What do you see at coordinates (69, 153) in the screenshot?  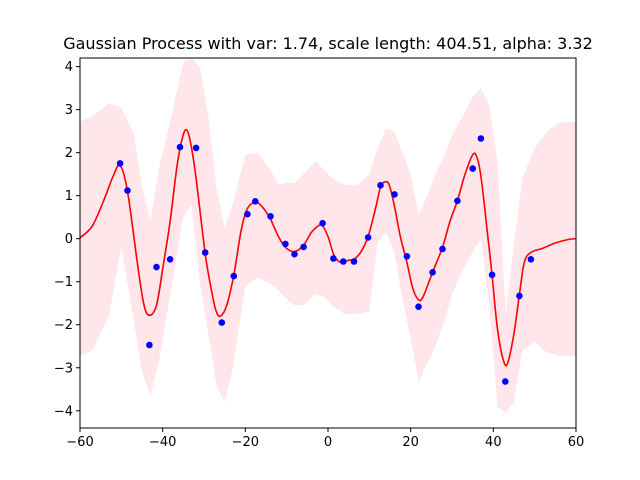 I see `y-tick-label: 2` at bounding box center [69, 153].